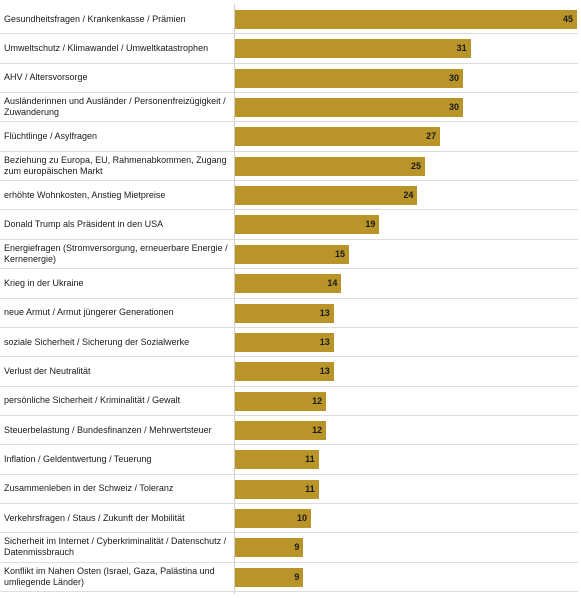 The image size is (581, 598). What do you see at coordinates (415, 165) in the screenshot?
I see `bar-value-label: 25` at bounding box center [415, 165].